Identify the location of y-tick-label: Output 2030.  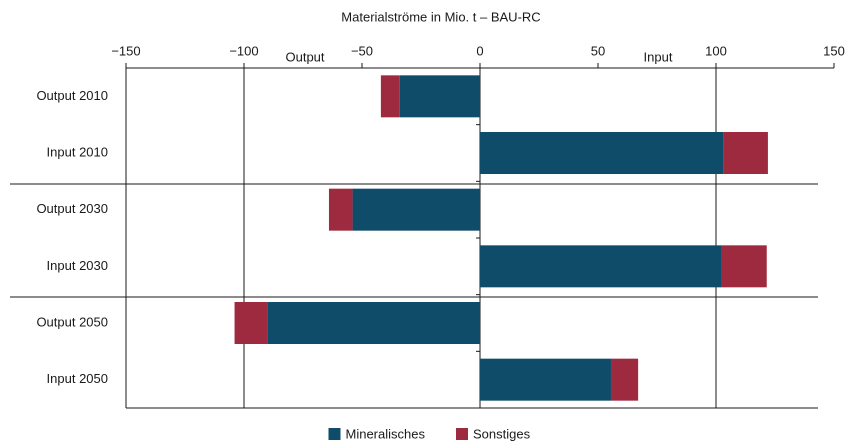
(72, 208).